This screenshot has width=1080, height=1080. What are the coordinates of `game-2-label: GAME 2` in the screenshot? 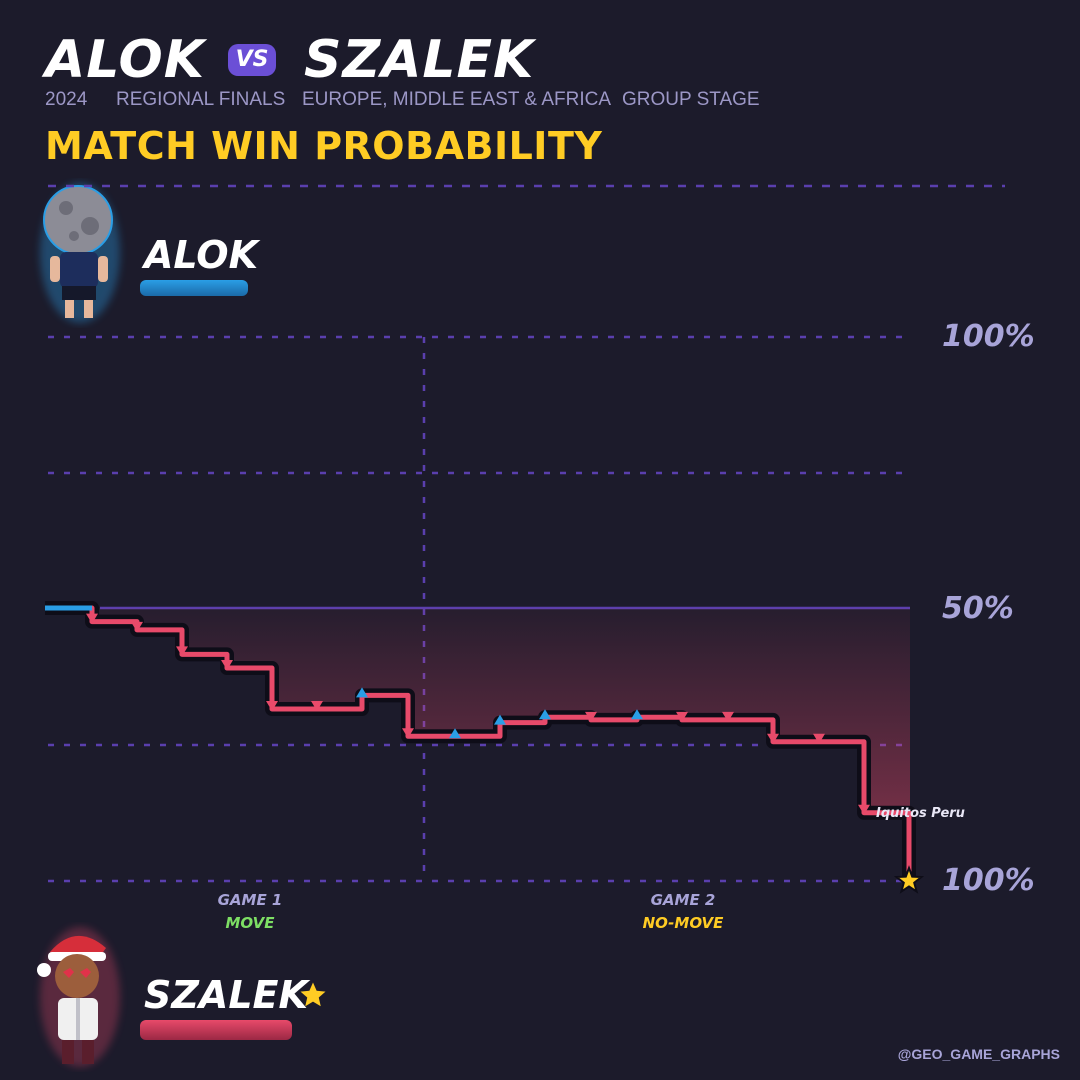 It's located at (683, 900).